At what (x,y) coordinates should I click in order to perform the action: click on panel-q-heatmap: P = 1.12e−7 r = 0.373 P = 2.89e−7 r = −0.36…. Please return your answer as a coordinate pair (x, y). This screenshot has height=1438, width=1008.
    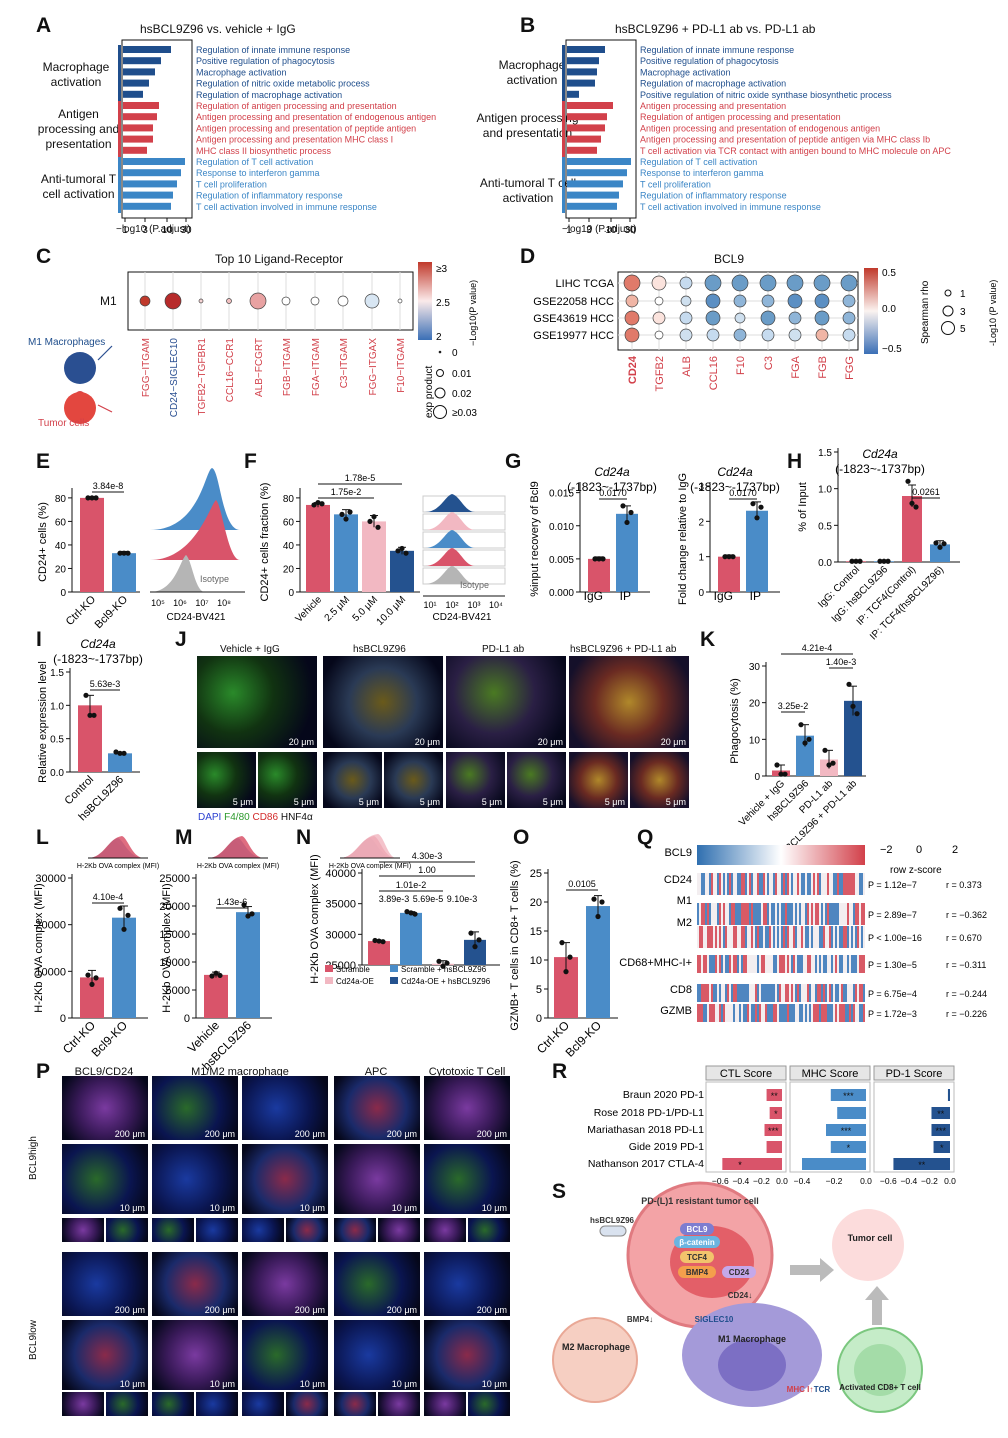
    Looking at the image, I should click on (803, 933).